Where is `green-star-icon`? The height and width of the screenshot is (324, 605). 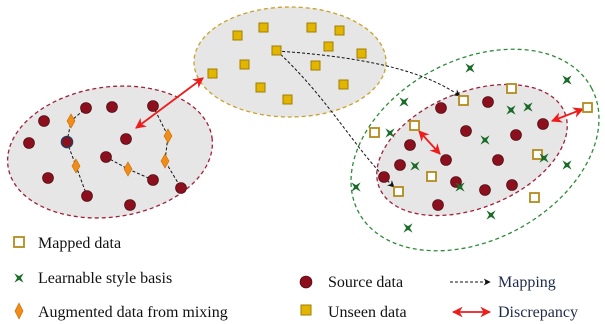 green-star-icon is located at coordinates (19, 278).